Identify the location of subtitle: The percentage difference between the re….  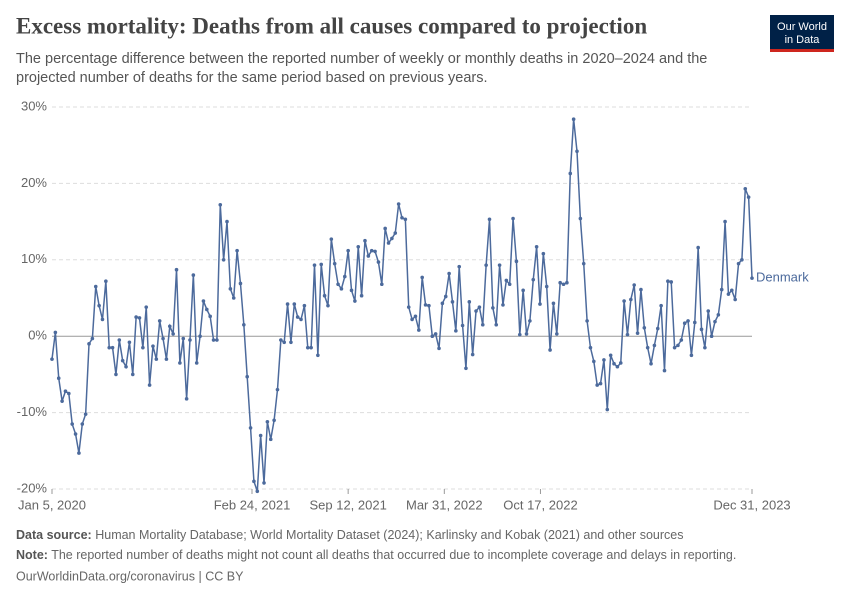
(361, 59).